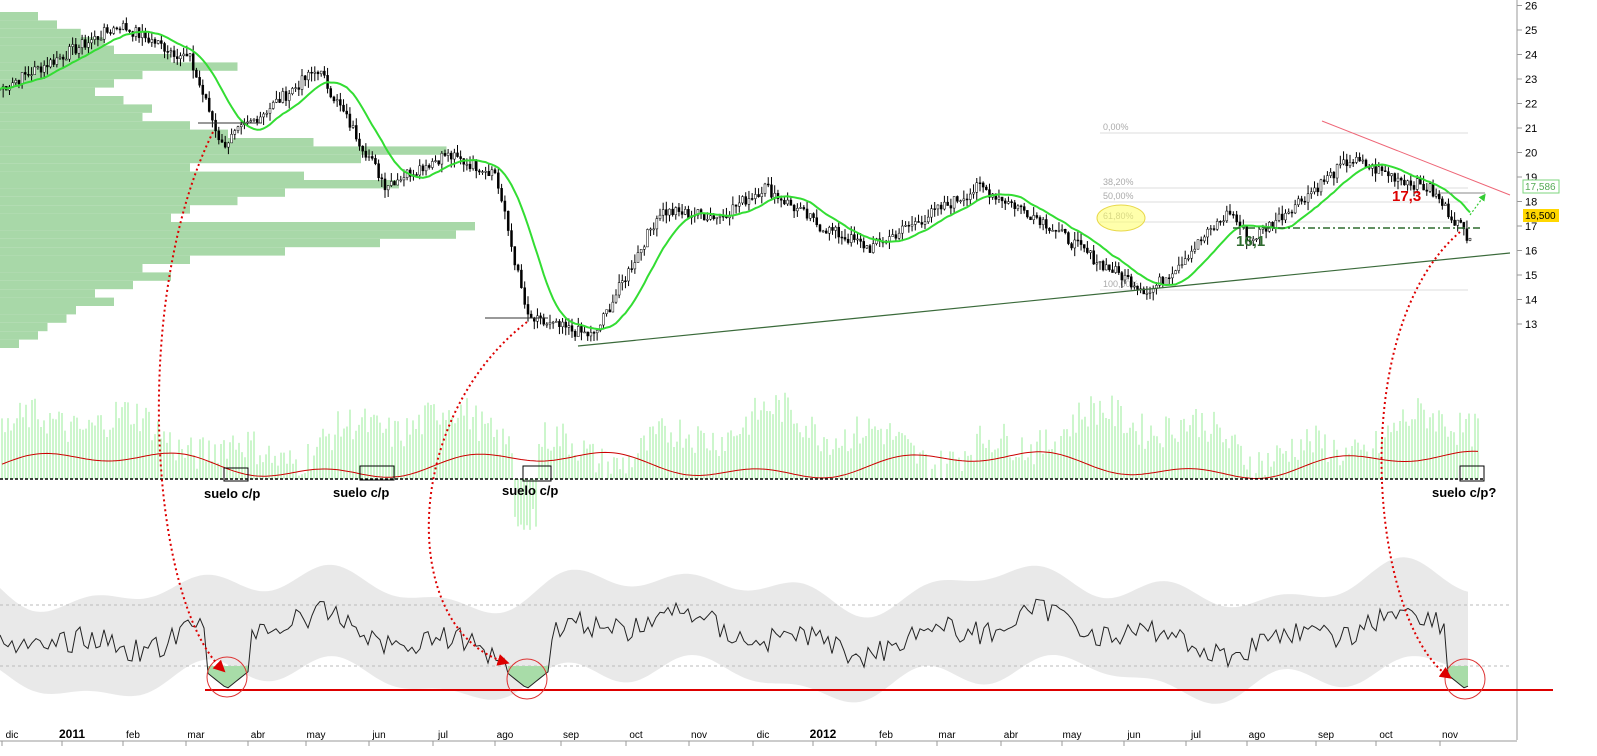  What do you see at coordinates (237, 180) in the screenshot?
I see `volume-profile` at bounding box center [237, 180].